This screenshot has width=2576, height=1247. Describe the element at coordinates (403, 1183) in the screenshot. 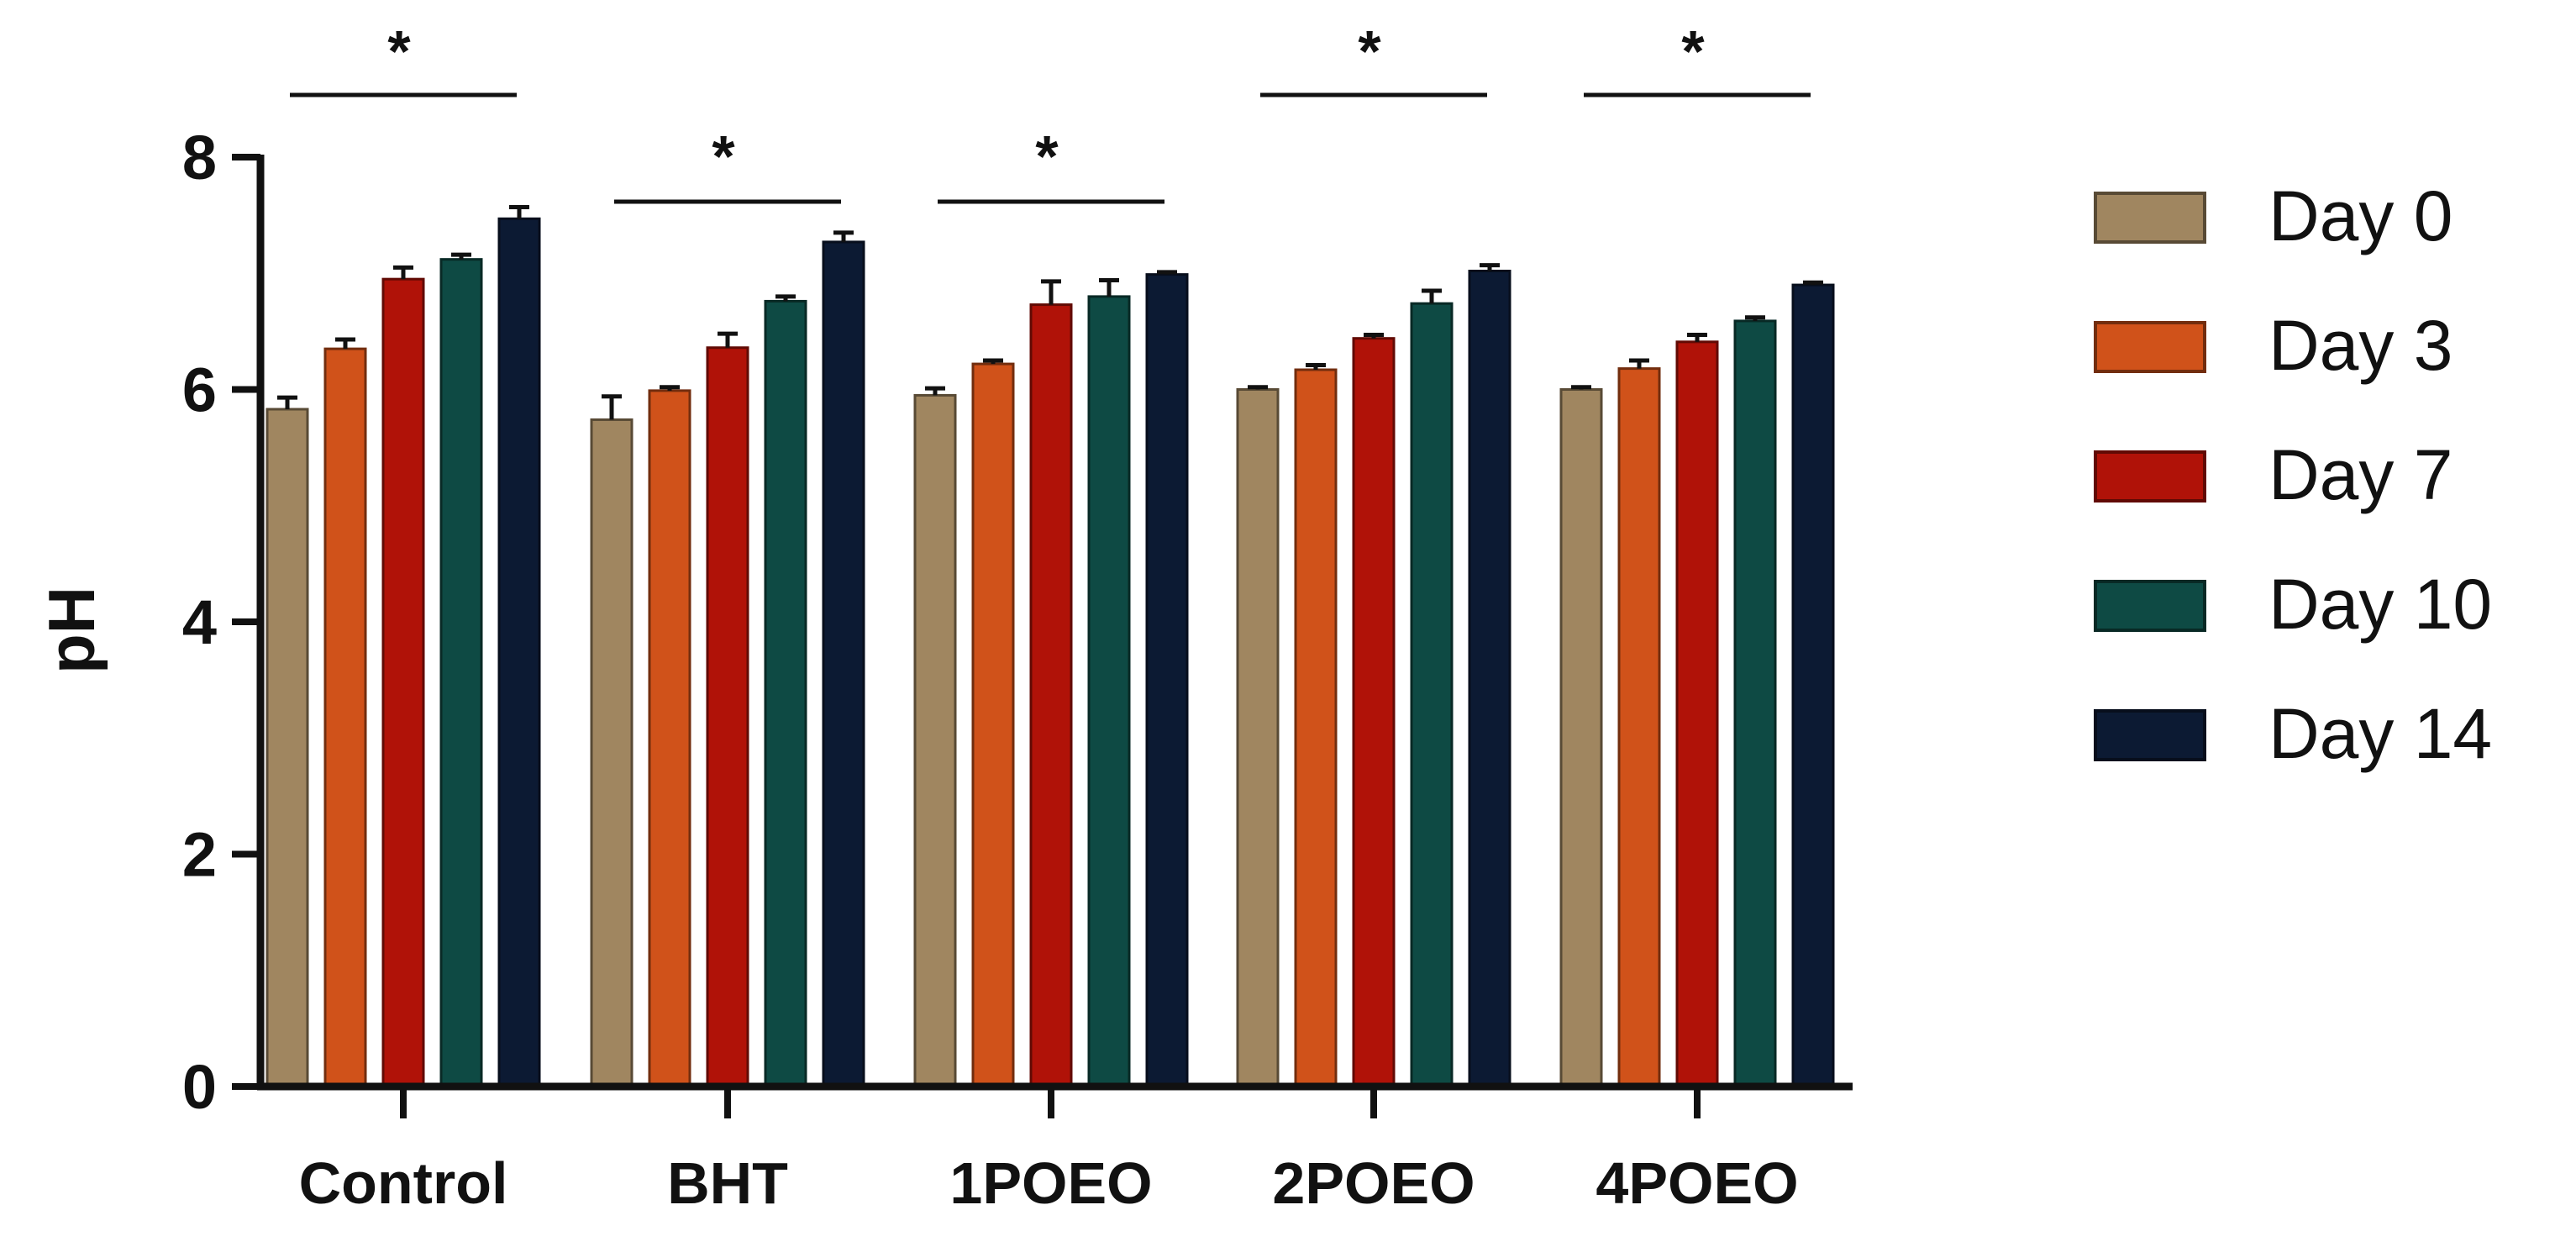

I see `x-tick-label-control: Control` at that location.